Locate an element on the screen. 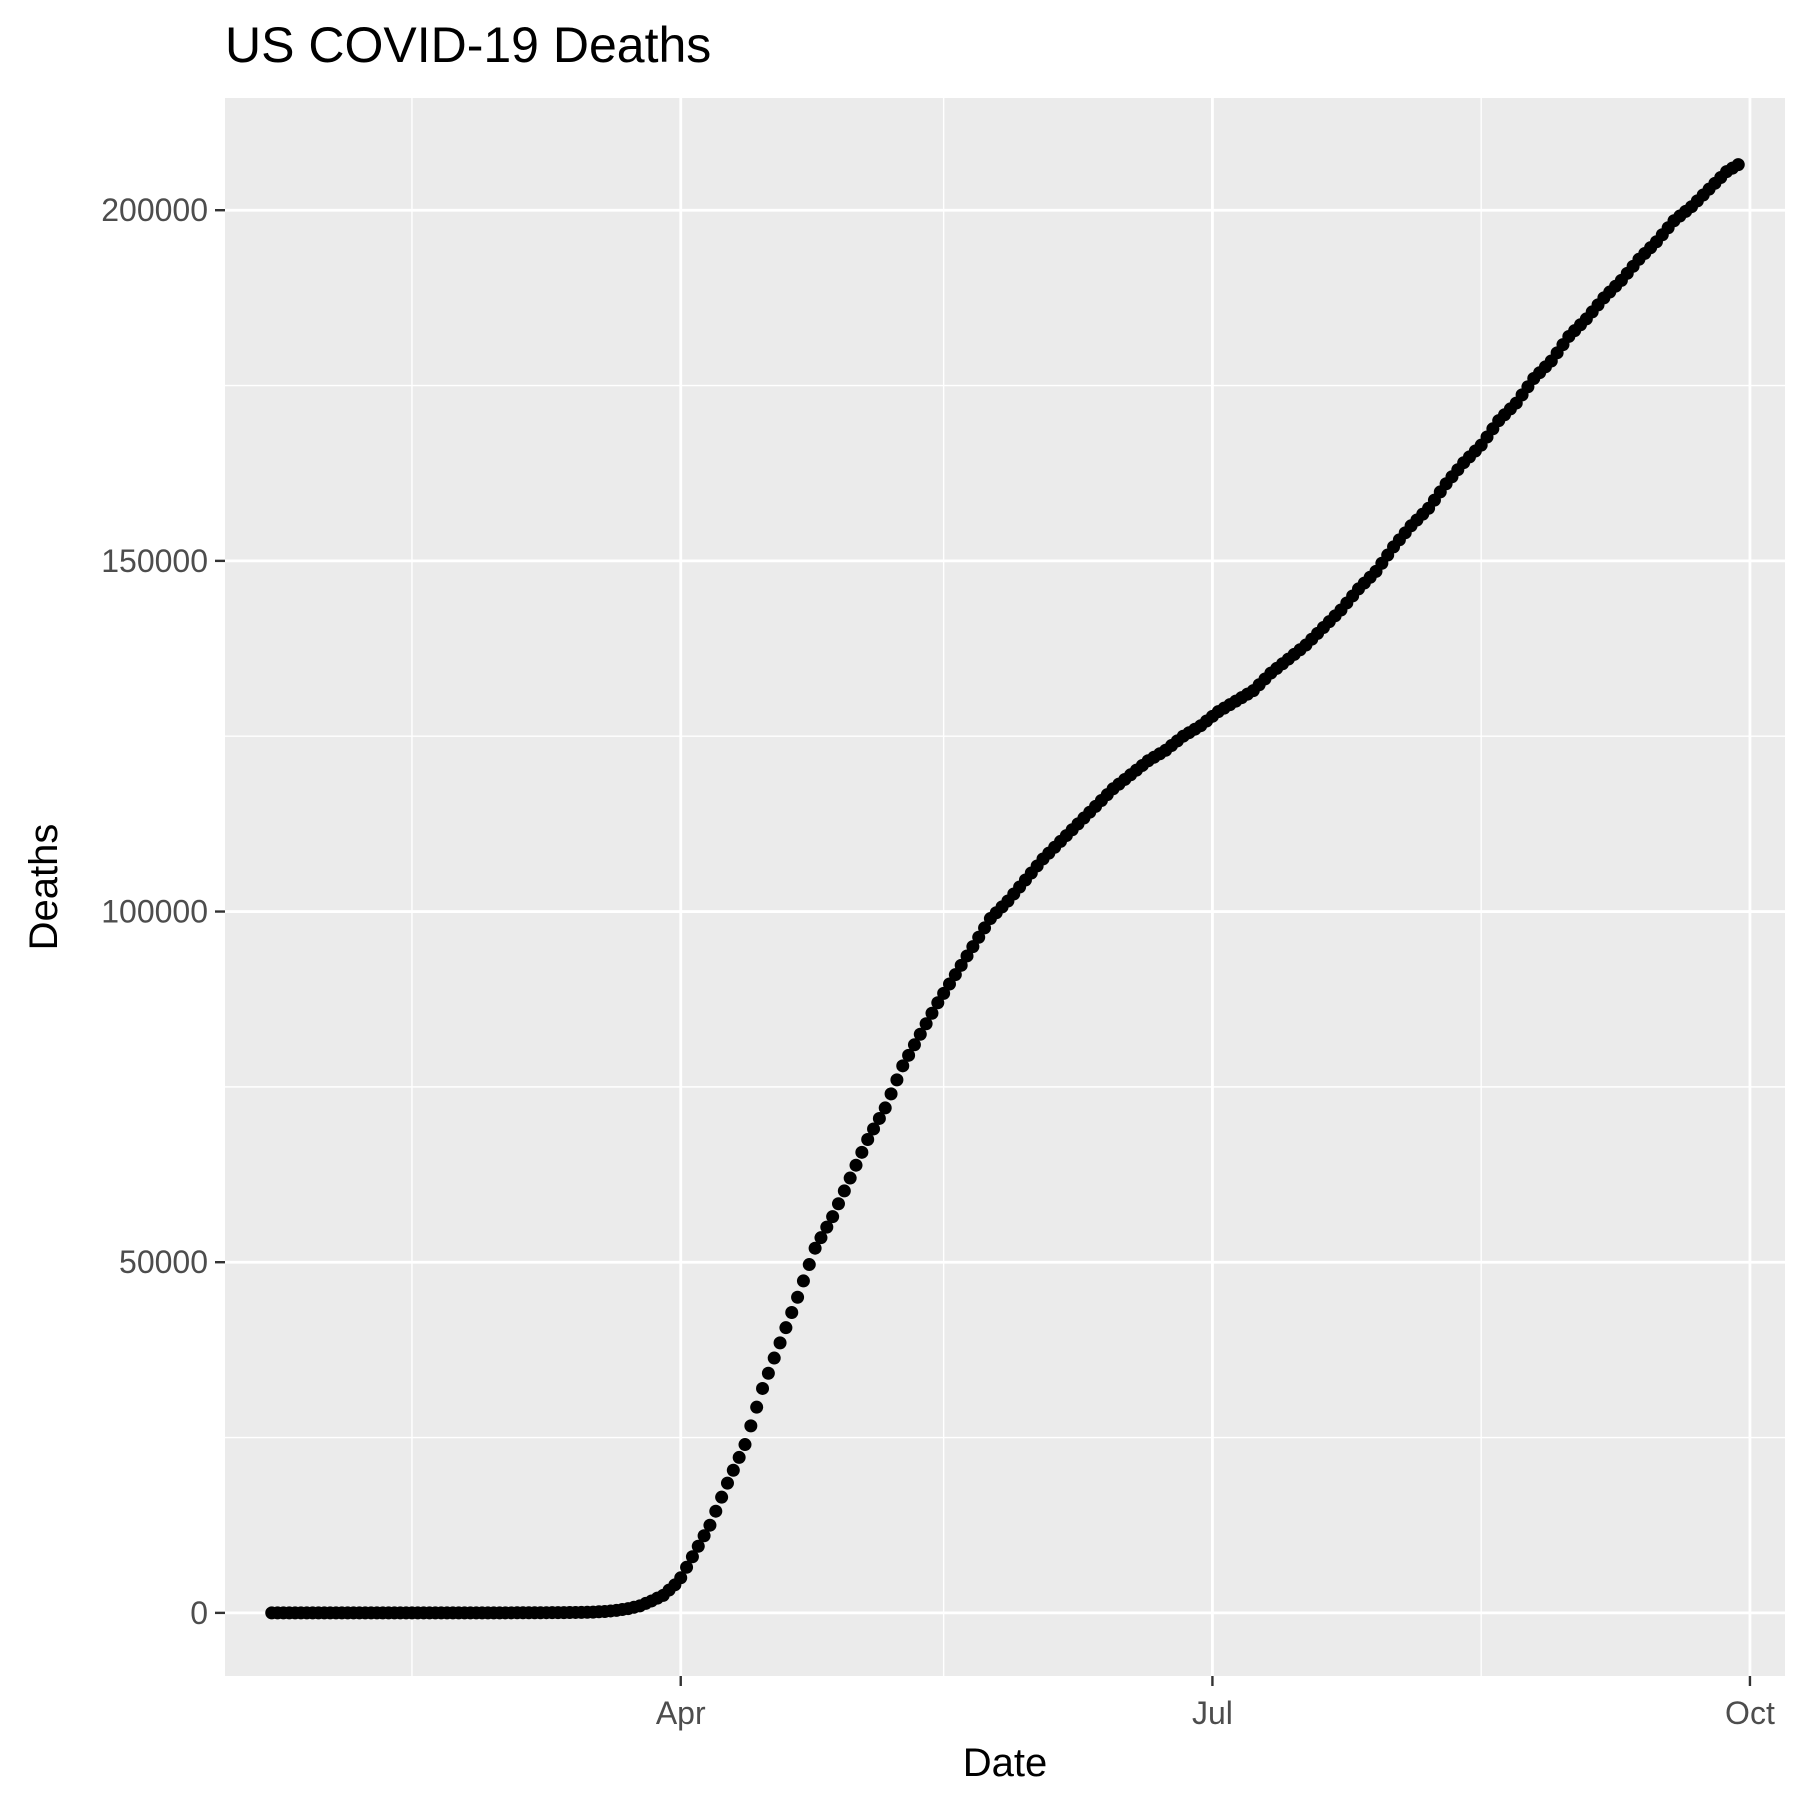 The image size is (1800, 1800). x-tick-label: Jul is located at coordinates (1212, 1713).